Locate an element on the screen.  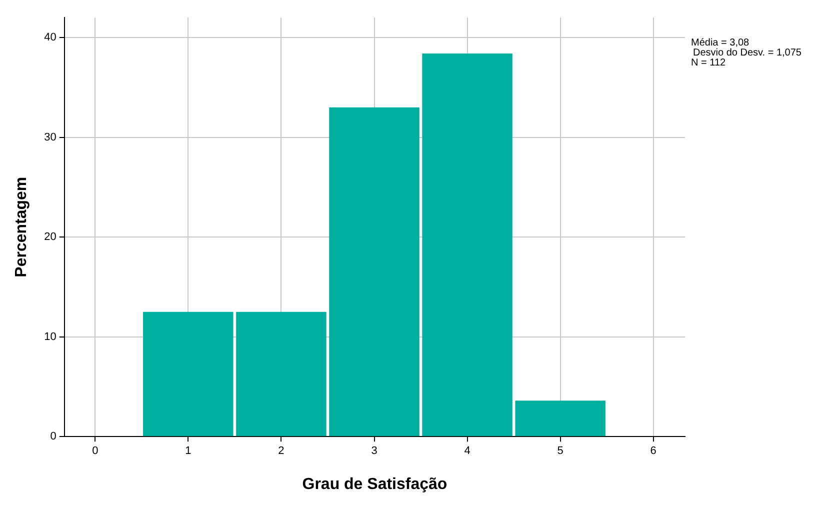
x-tick-label: 4 is located at coordinates (467, 451).